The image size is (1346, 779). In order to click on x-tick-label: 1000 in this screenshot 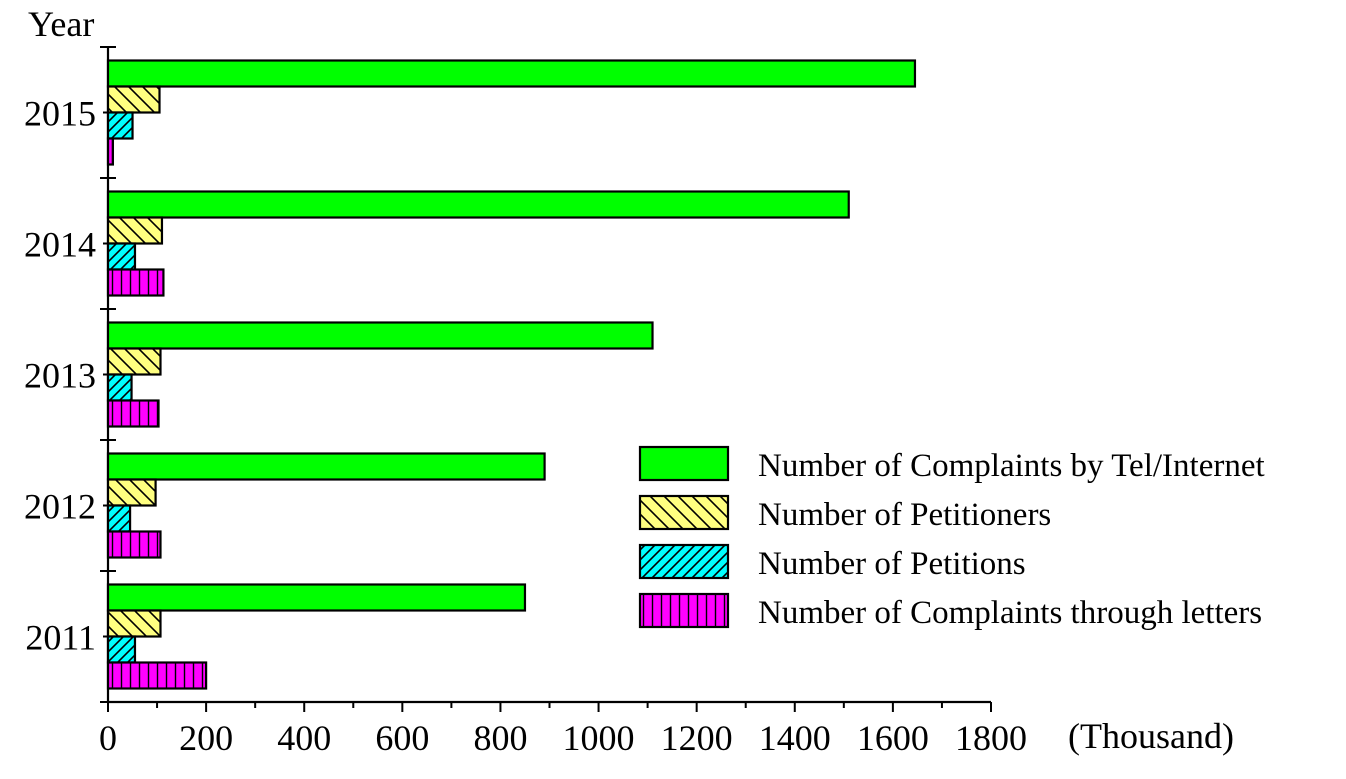, I will do `click(599, 738)`.